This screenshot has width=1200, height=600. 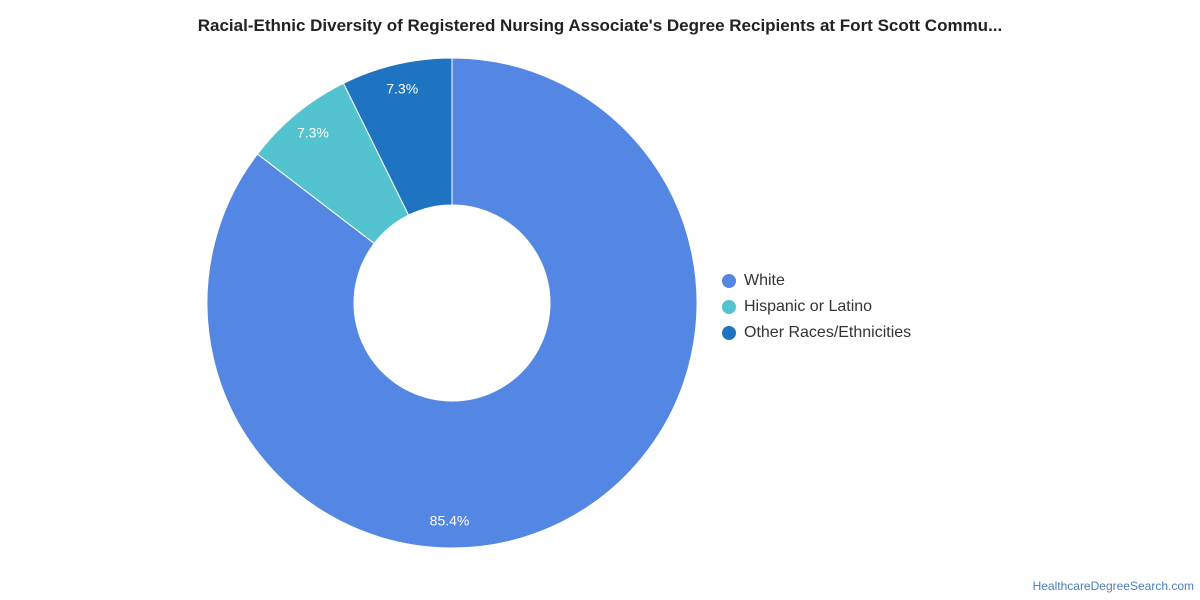 I want to click on slice-label-hispanic: 7.3%, so click(x=313, y=133).